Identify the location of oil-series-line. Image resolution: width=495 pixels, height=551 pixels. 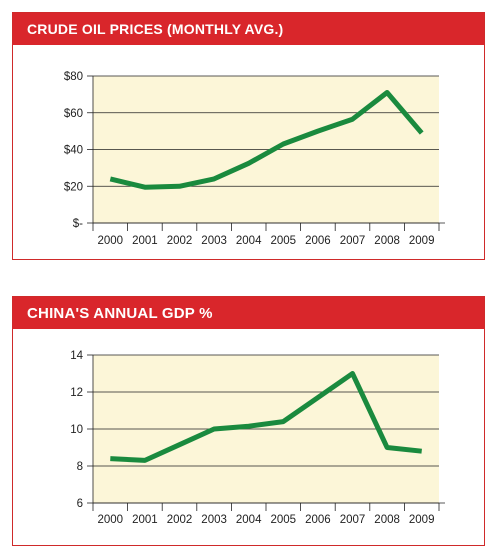
(266, 140).